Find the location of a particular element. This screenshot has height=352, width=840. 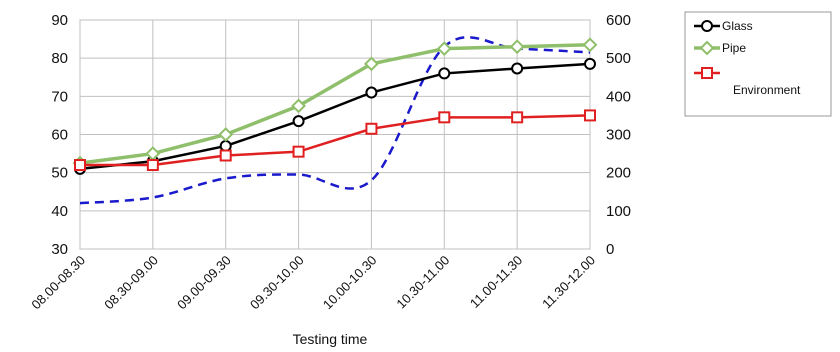

x-tick-label: 11.00-11.30 is located at coordinates (496, 282).